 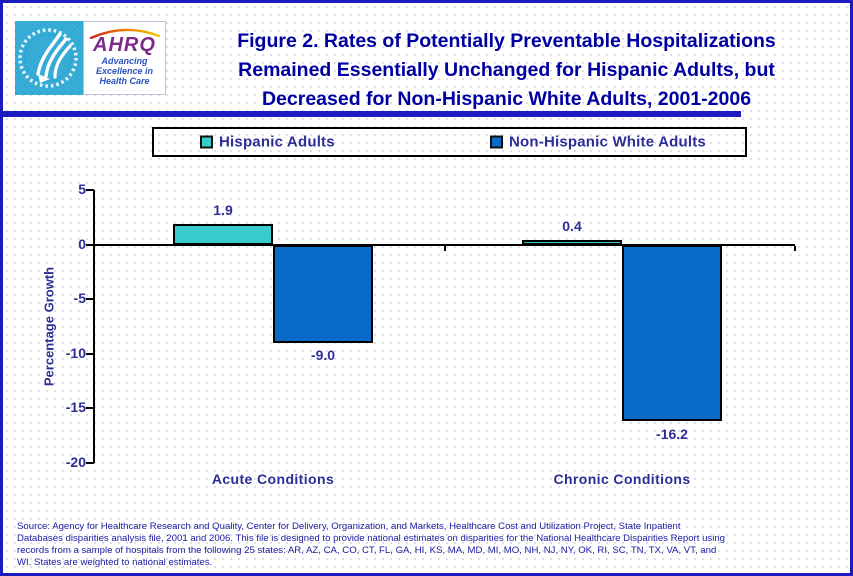 What do you see at coordinates (124, 61) in the screenshot?
I see `ahrq-tagline-line: Advancing` at bounding box center [124, 61].